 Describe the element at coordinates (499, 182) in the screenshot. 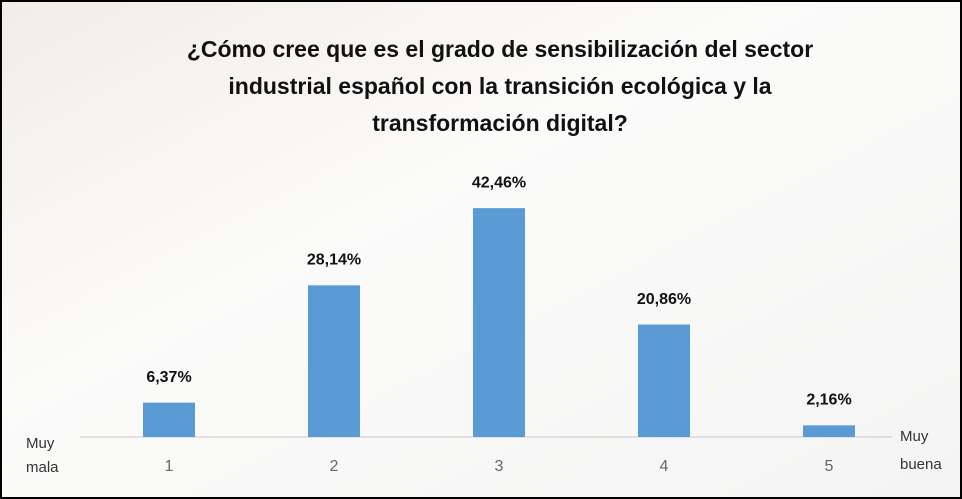

I see `data-label: 42,46%` at that location.